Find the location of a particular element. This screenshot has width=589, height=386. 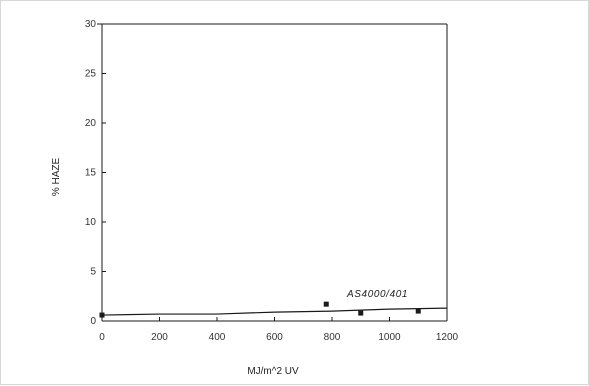

x-tick-label: 1200 is located at coordinates (447, 337).